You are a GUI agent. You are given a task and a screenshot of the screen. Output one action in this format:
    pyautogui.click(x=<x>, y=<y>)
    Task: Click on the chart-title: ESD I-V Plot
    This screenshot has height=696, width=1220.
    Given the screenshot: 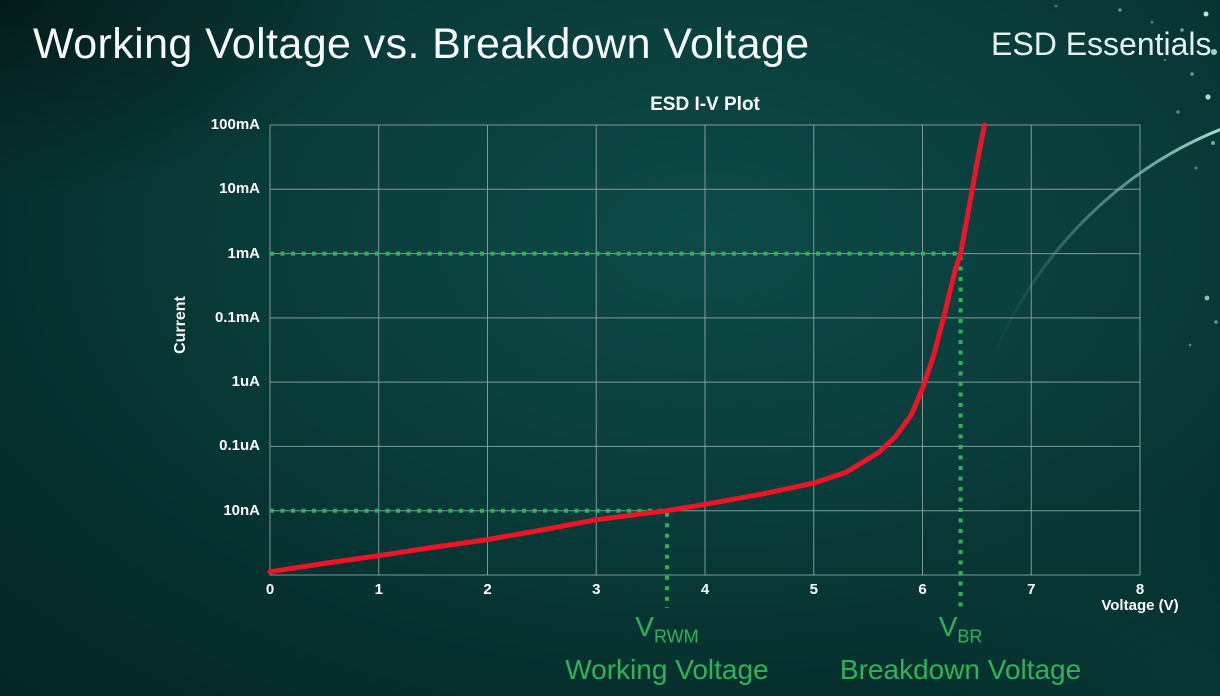 What is the action you would take?
    pyautogui.click(x=705, y=104)
    